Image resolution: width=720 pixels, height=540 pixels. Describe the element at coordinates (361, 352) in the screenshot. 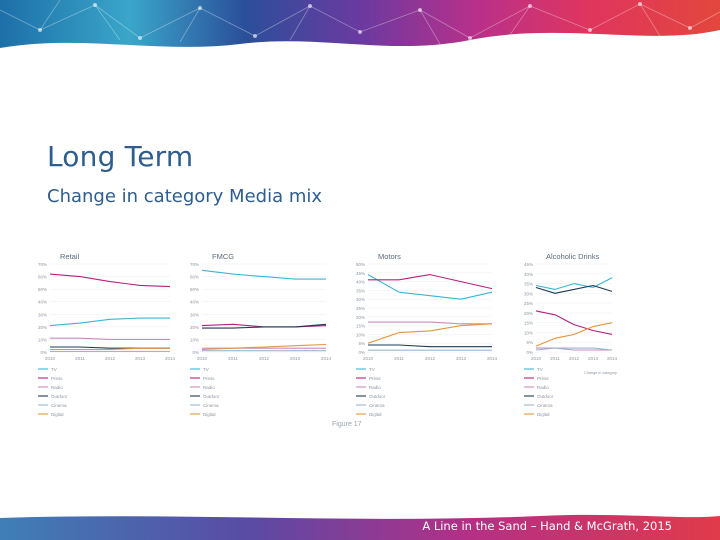

I see `motors-y-tick-label: 0%` at that location.